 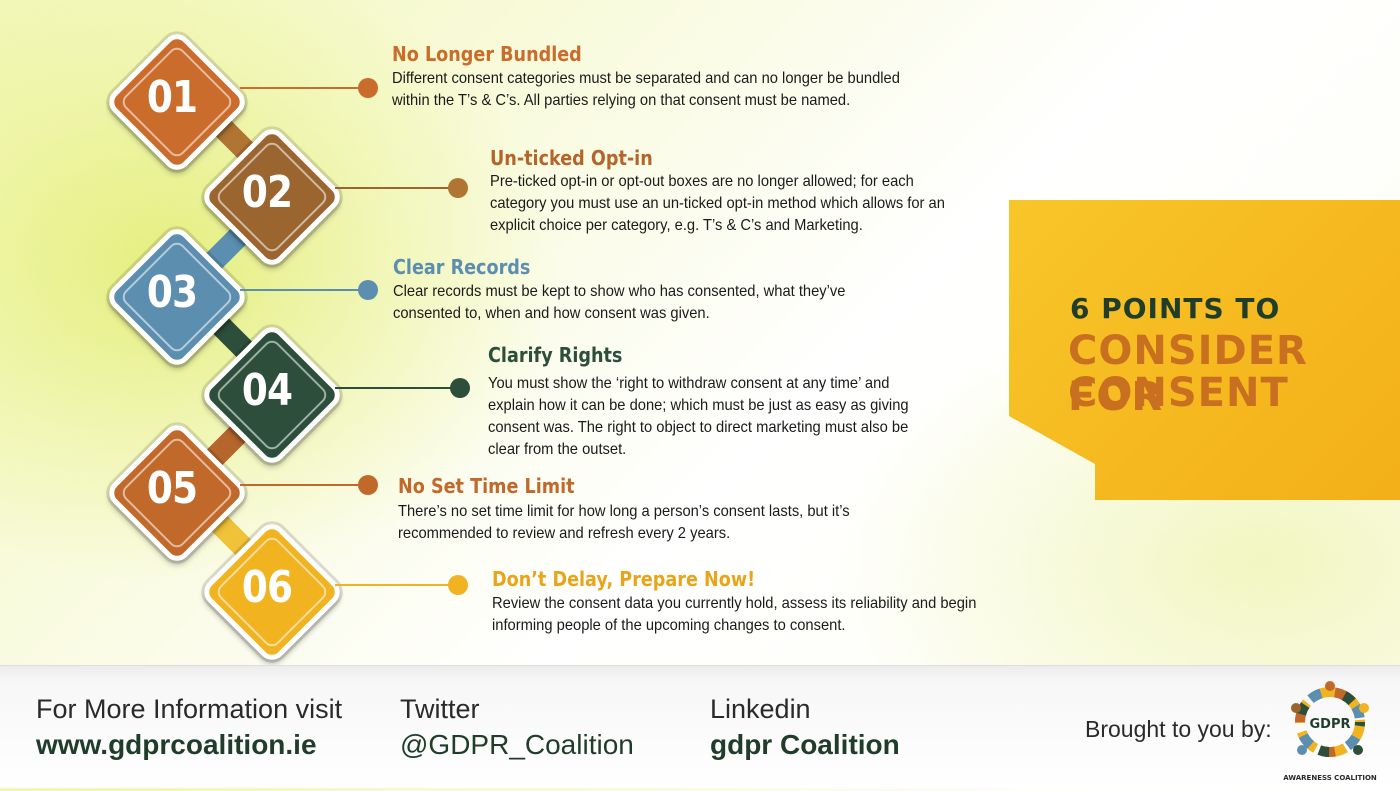 What do you see at coordinates (172, 488) in the screenshot?
I see `point-number-05: 05` at bounding box center [172, 488].